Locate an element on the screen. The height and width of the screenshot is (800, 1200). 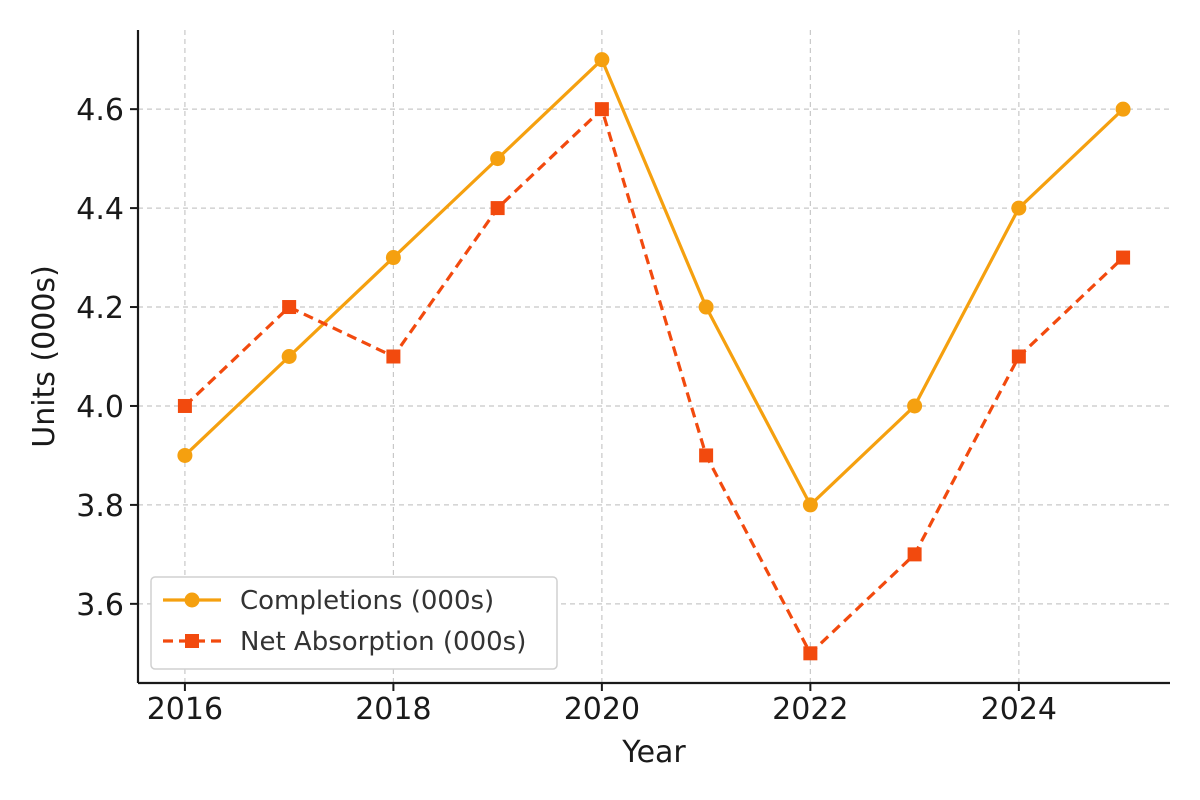
y-tick-label: 3.6 is located at coordinates (100, 605).